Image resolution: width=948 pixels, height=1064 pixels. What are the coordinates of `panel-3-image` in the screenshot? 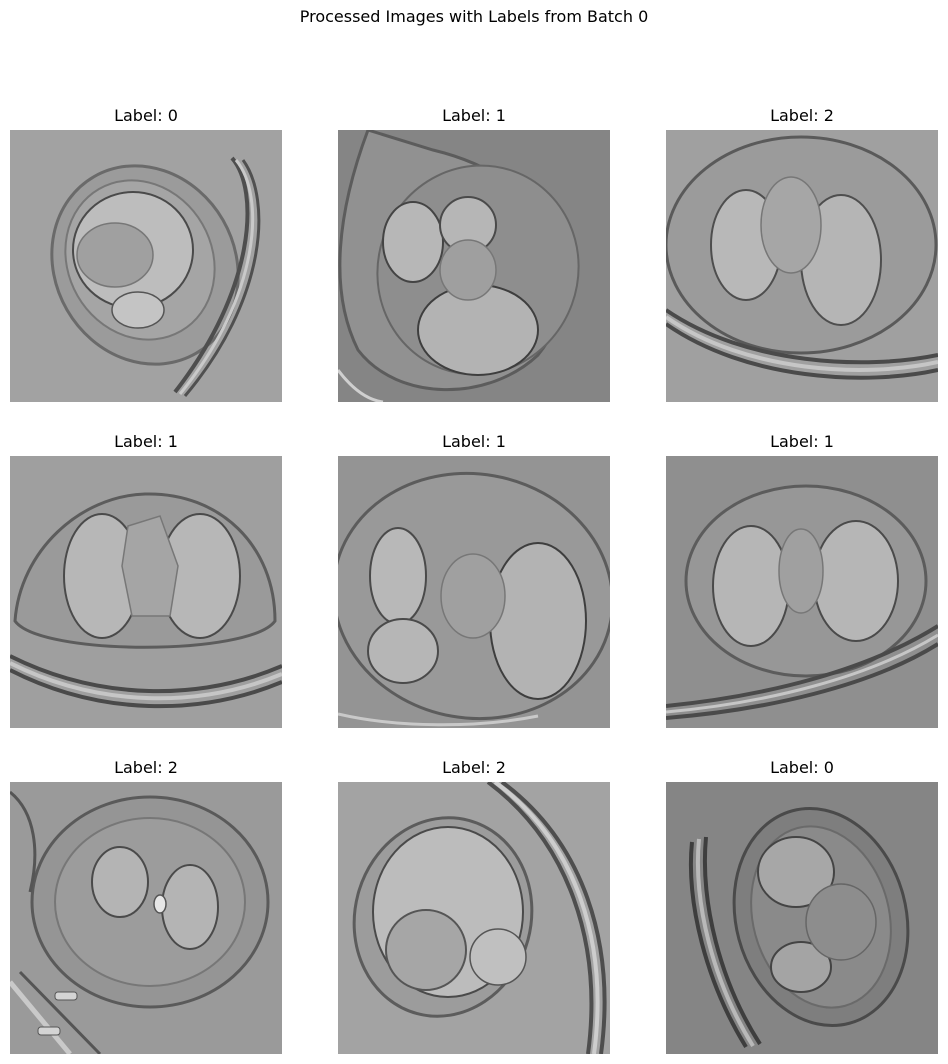 It's located at (802, 266).